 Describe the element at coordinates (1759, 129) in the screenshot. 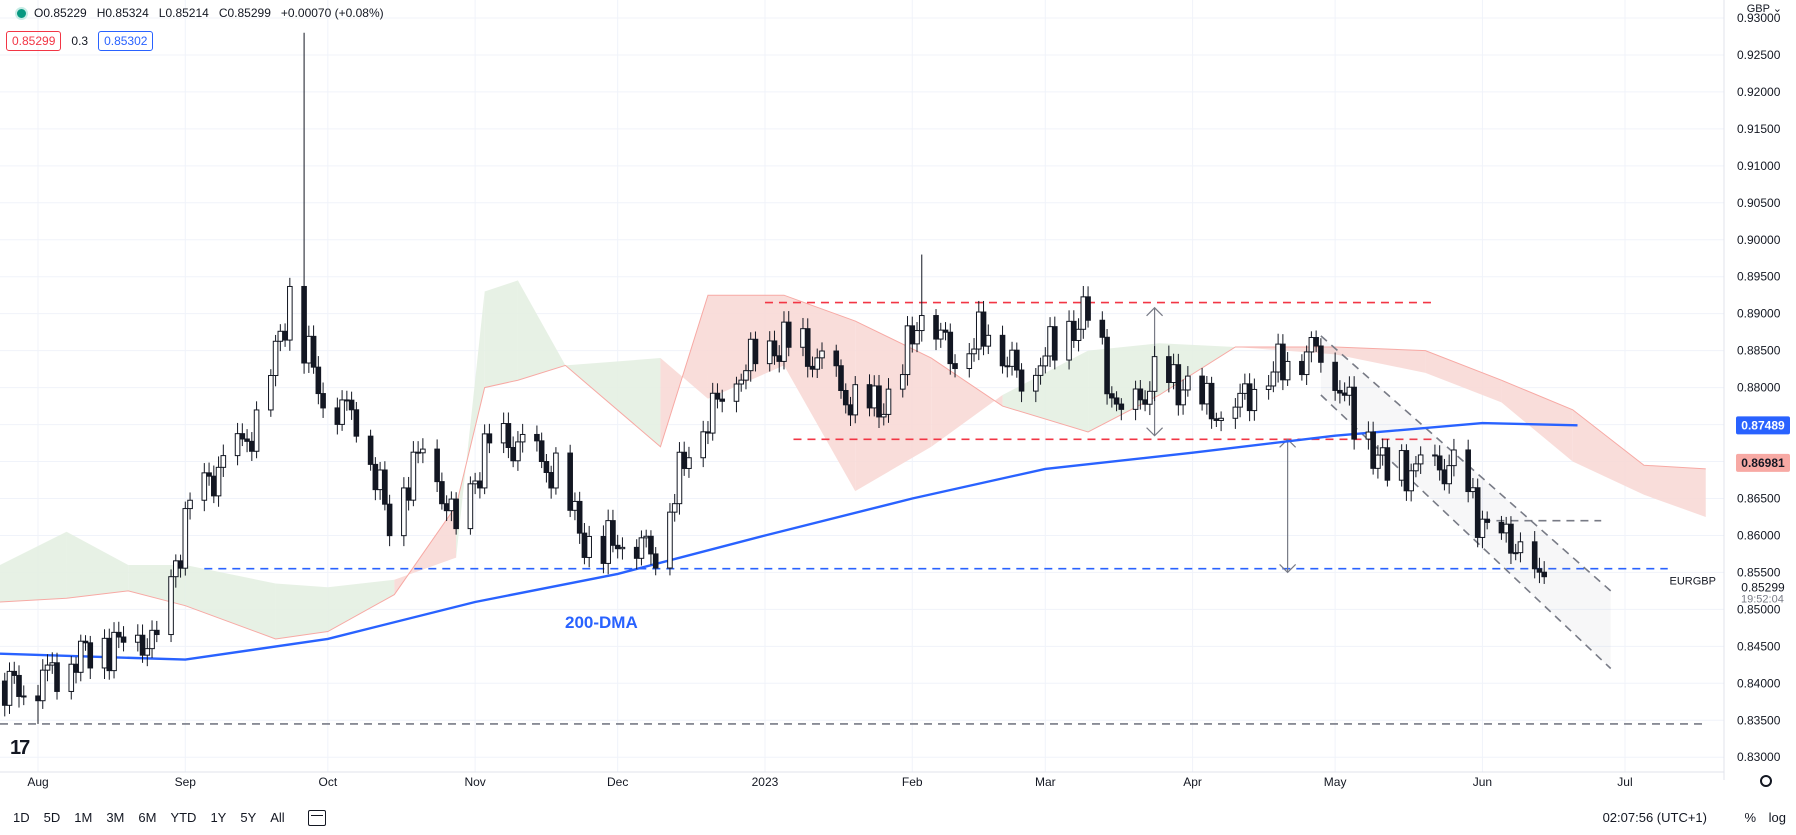

I see `price-tick-label: 0.91500` at that location.